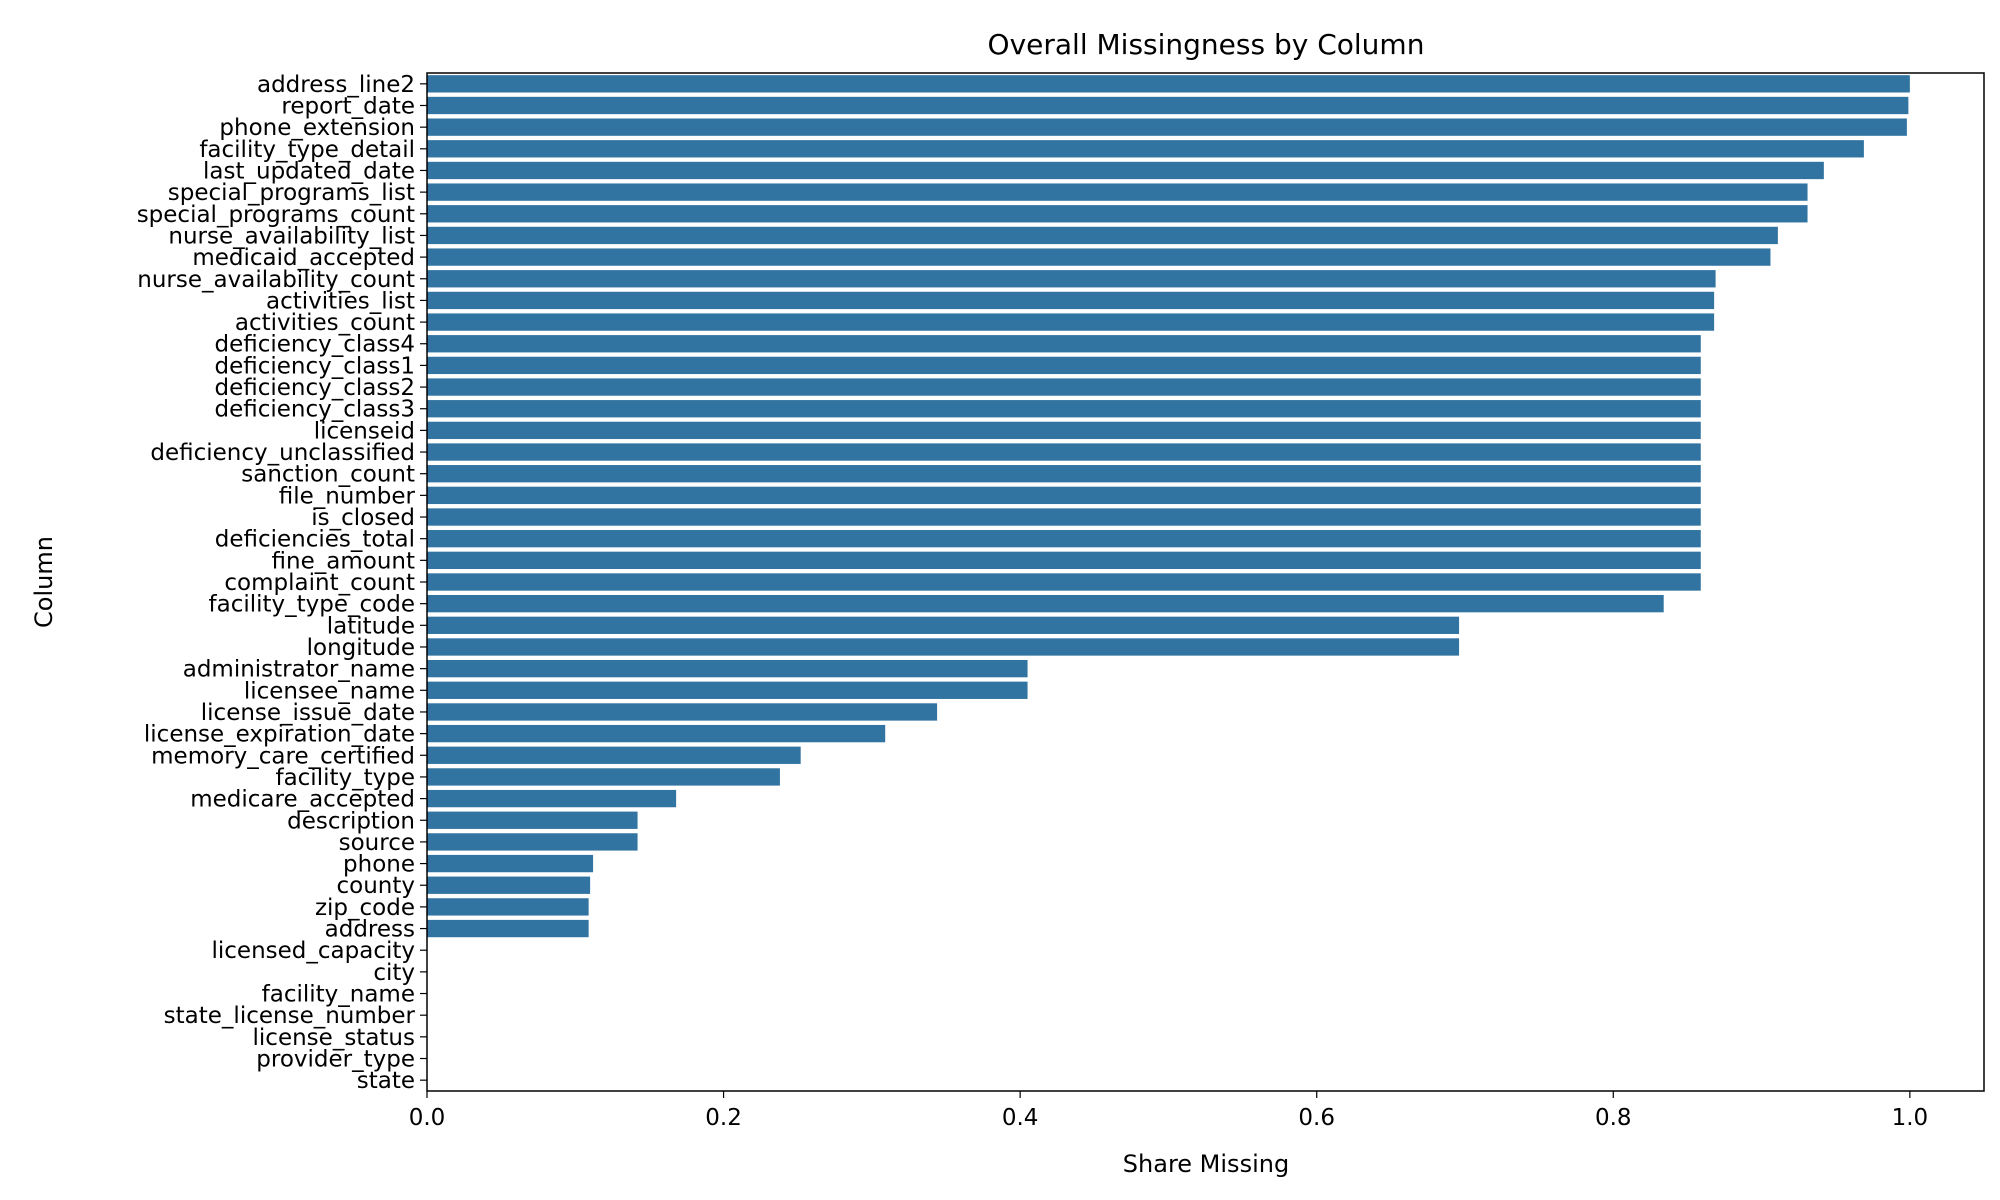 The width and height of the screenshot is (2000, 1200). Describe the element at coordinates (343, 561) in the screenshot. I see `y-tick-label: fine_amount` at that location.